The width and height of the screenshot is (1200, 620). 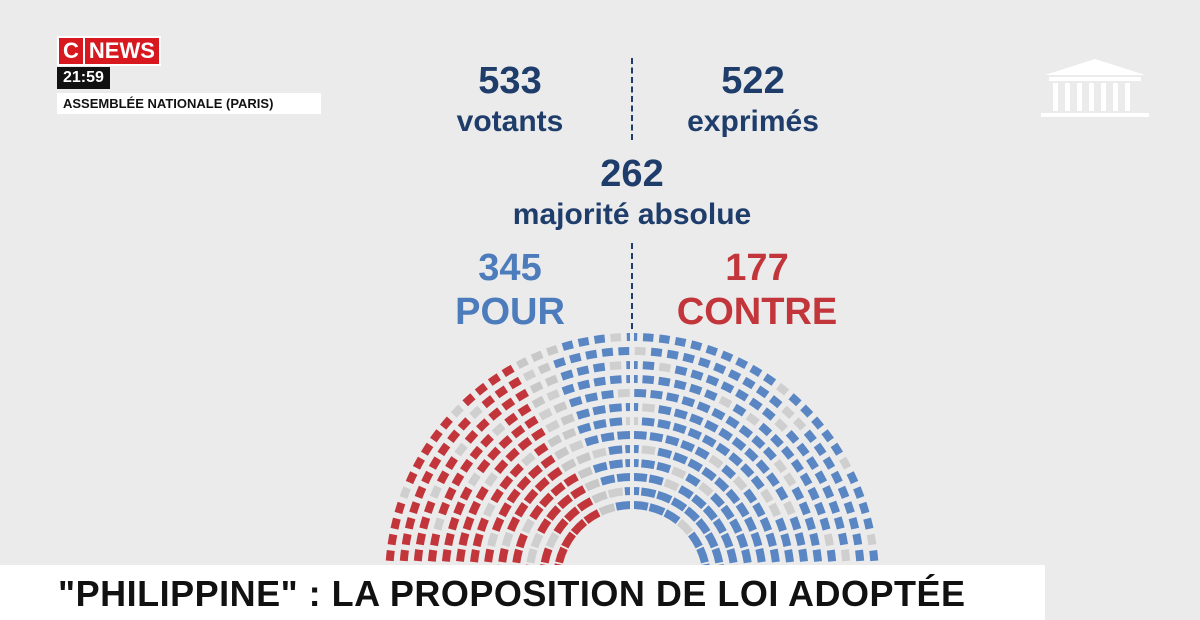 I want to click on for-block: 345 POUR, so click(x=510, y=290).